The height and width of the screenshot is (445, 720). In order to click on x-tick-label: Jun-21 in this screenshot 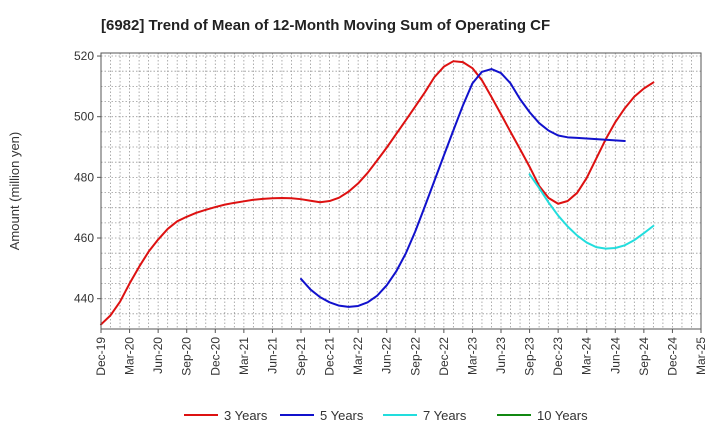, I will do `click(272, 355)`.